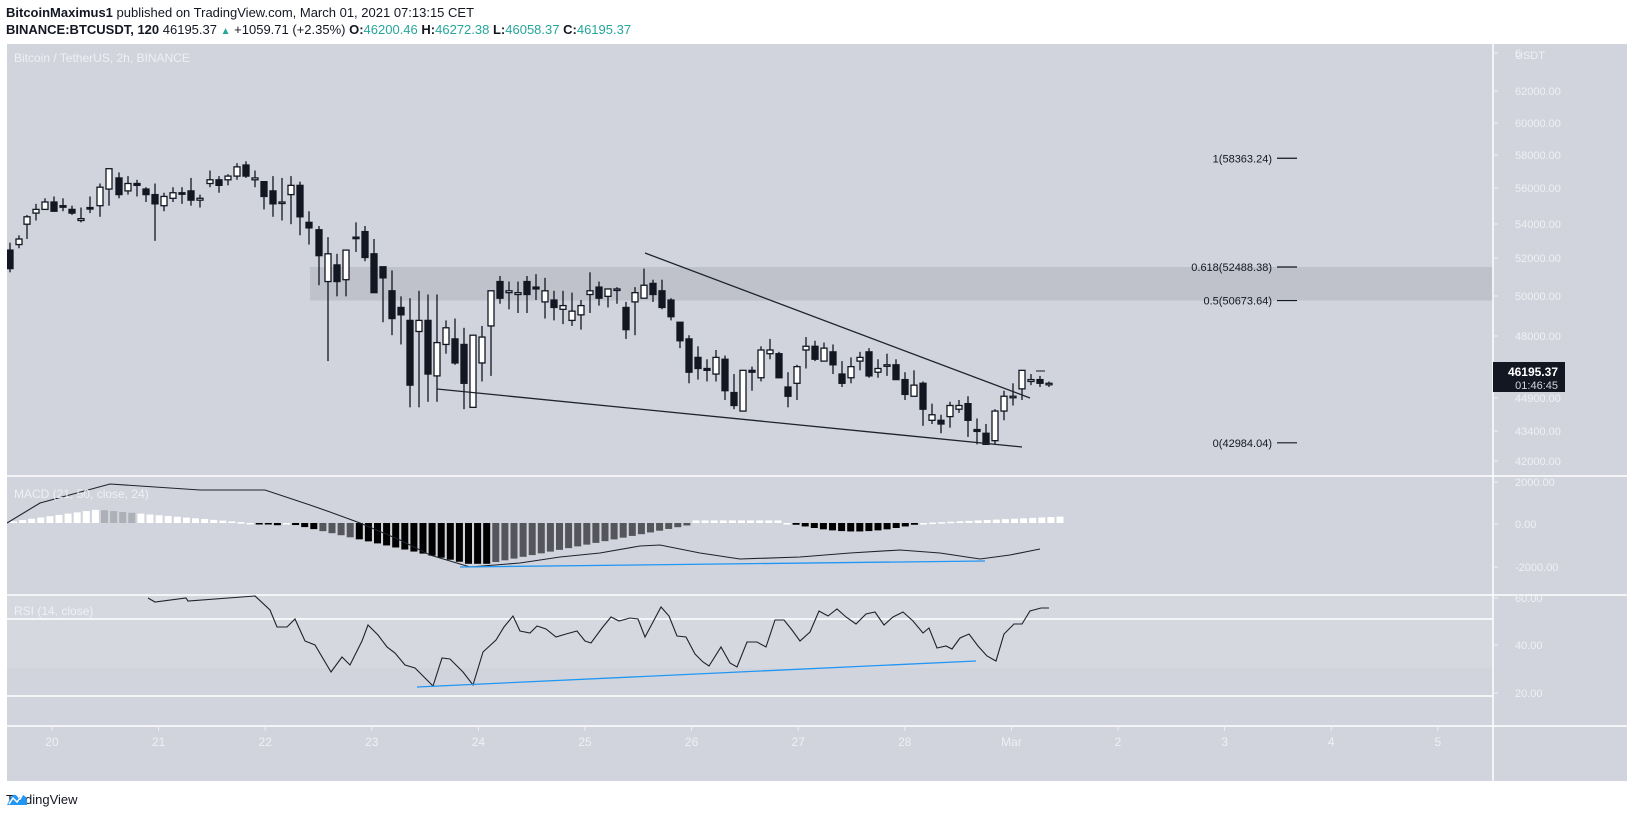 The height and width of the screenshot is (819, 1627). Describe the element at coordinates (1529, 599) in the screenshot. I see `rsi-axis-label: 60.00` at that location.